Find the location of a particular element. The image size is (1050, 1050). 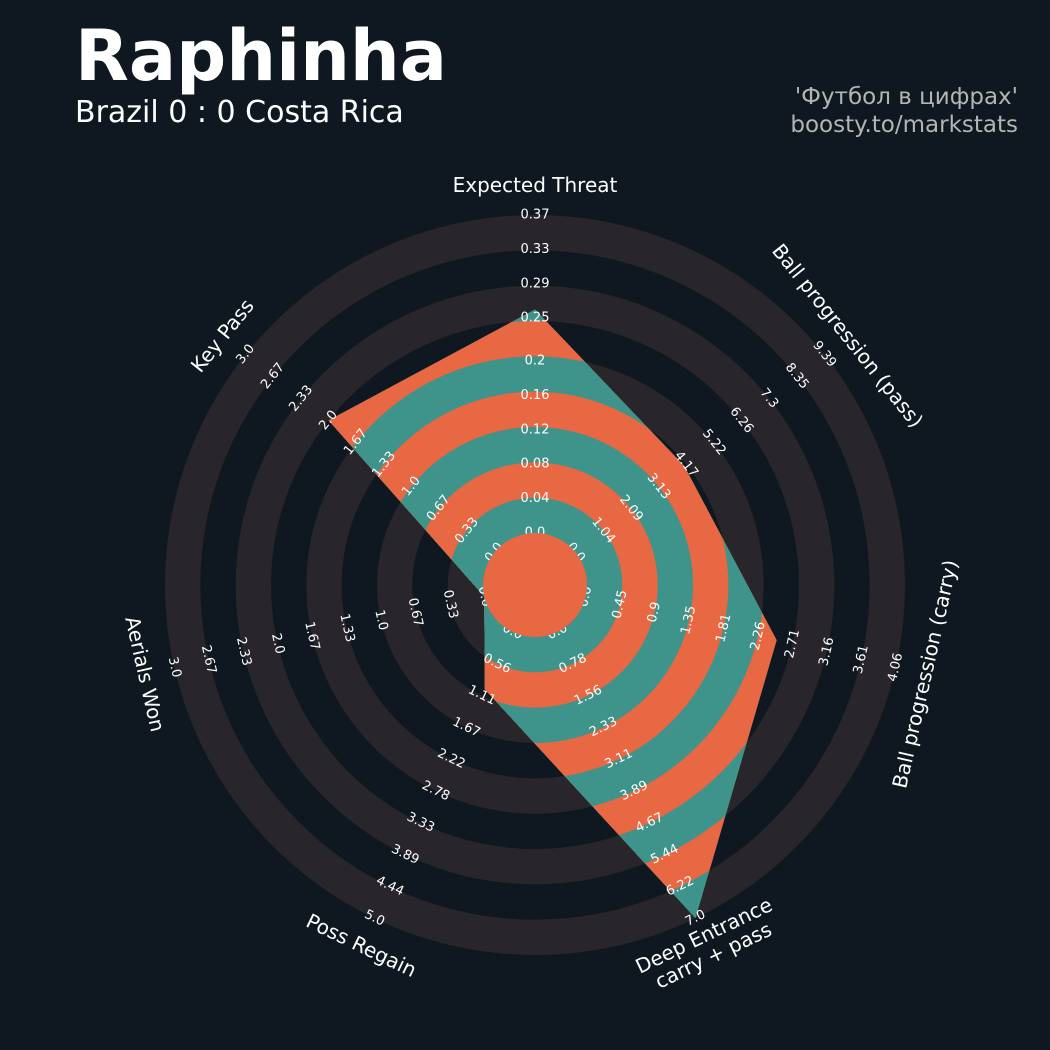

tick-label: 0.29 is located at coordinates (535, 283).